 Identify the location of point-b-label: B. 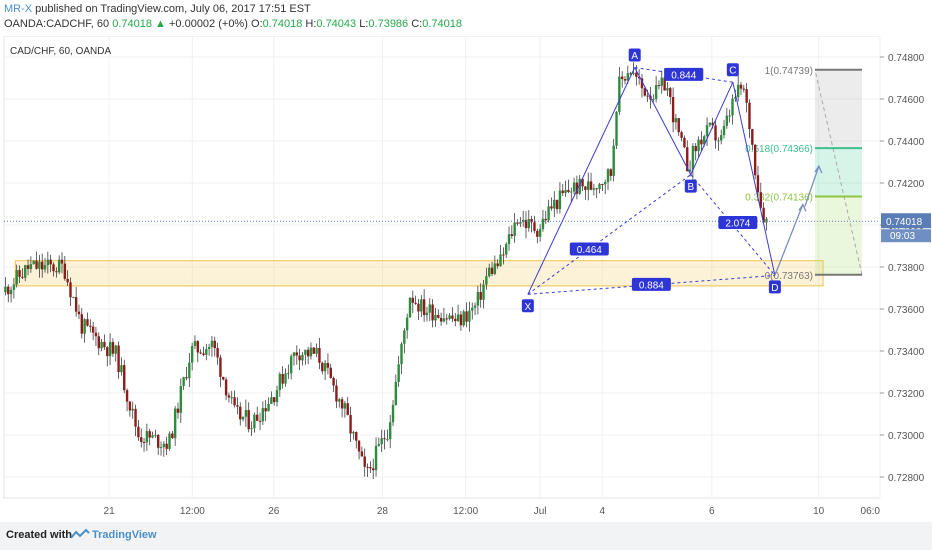
(690, 187).